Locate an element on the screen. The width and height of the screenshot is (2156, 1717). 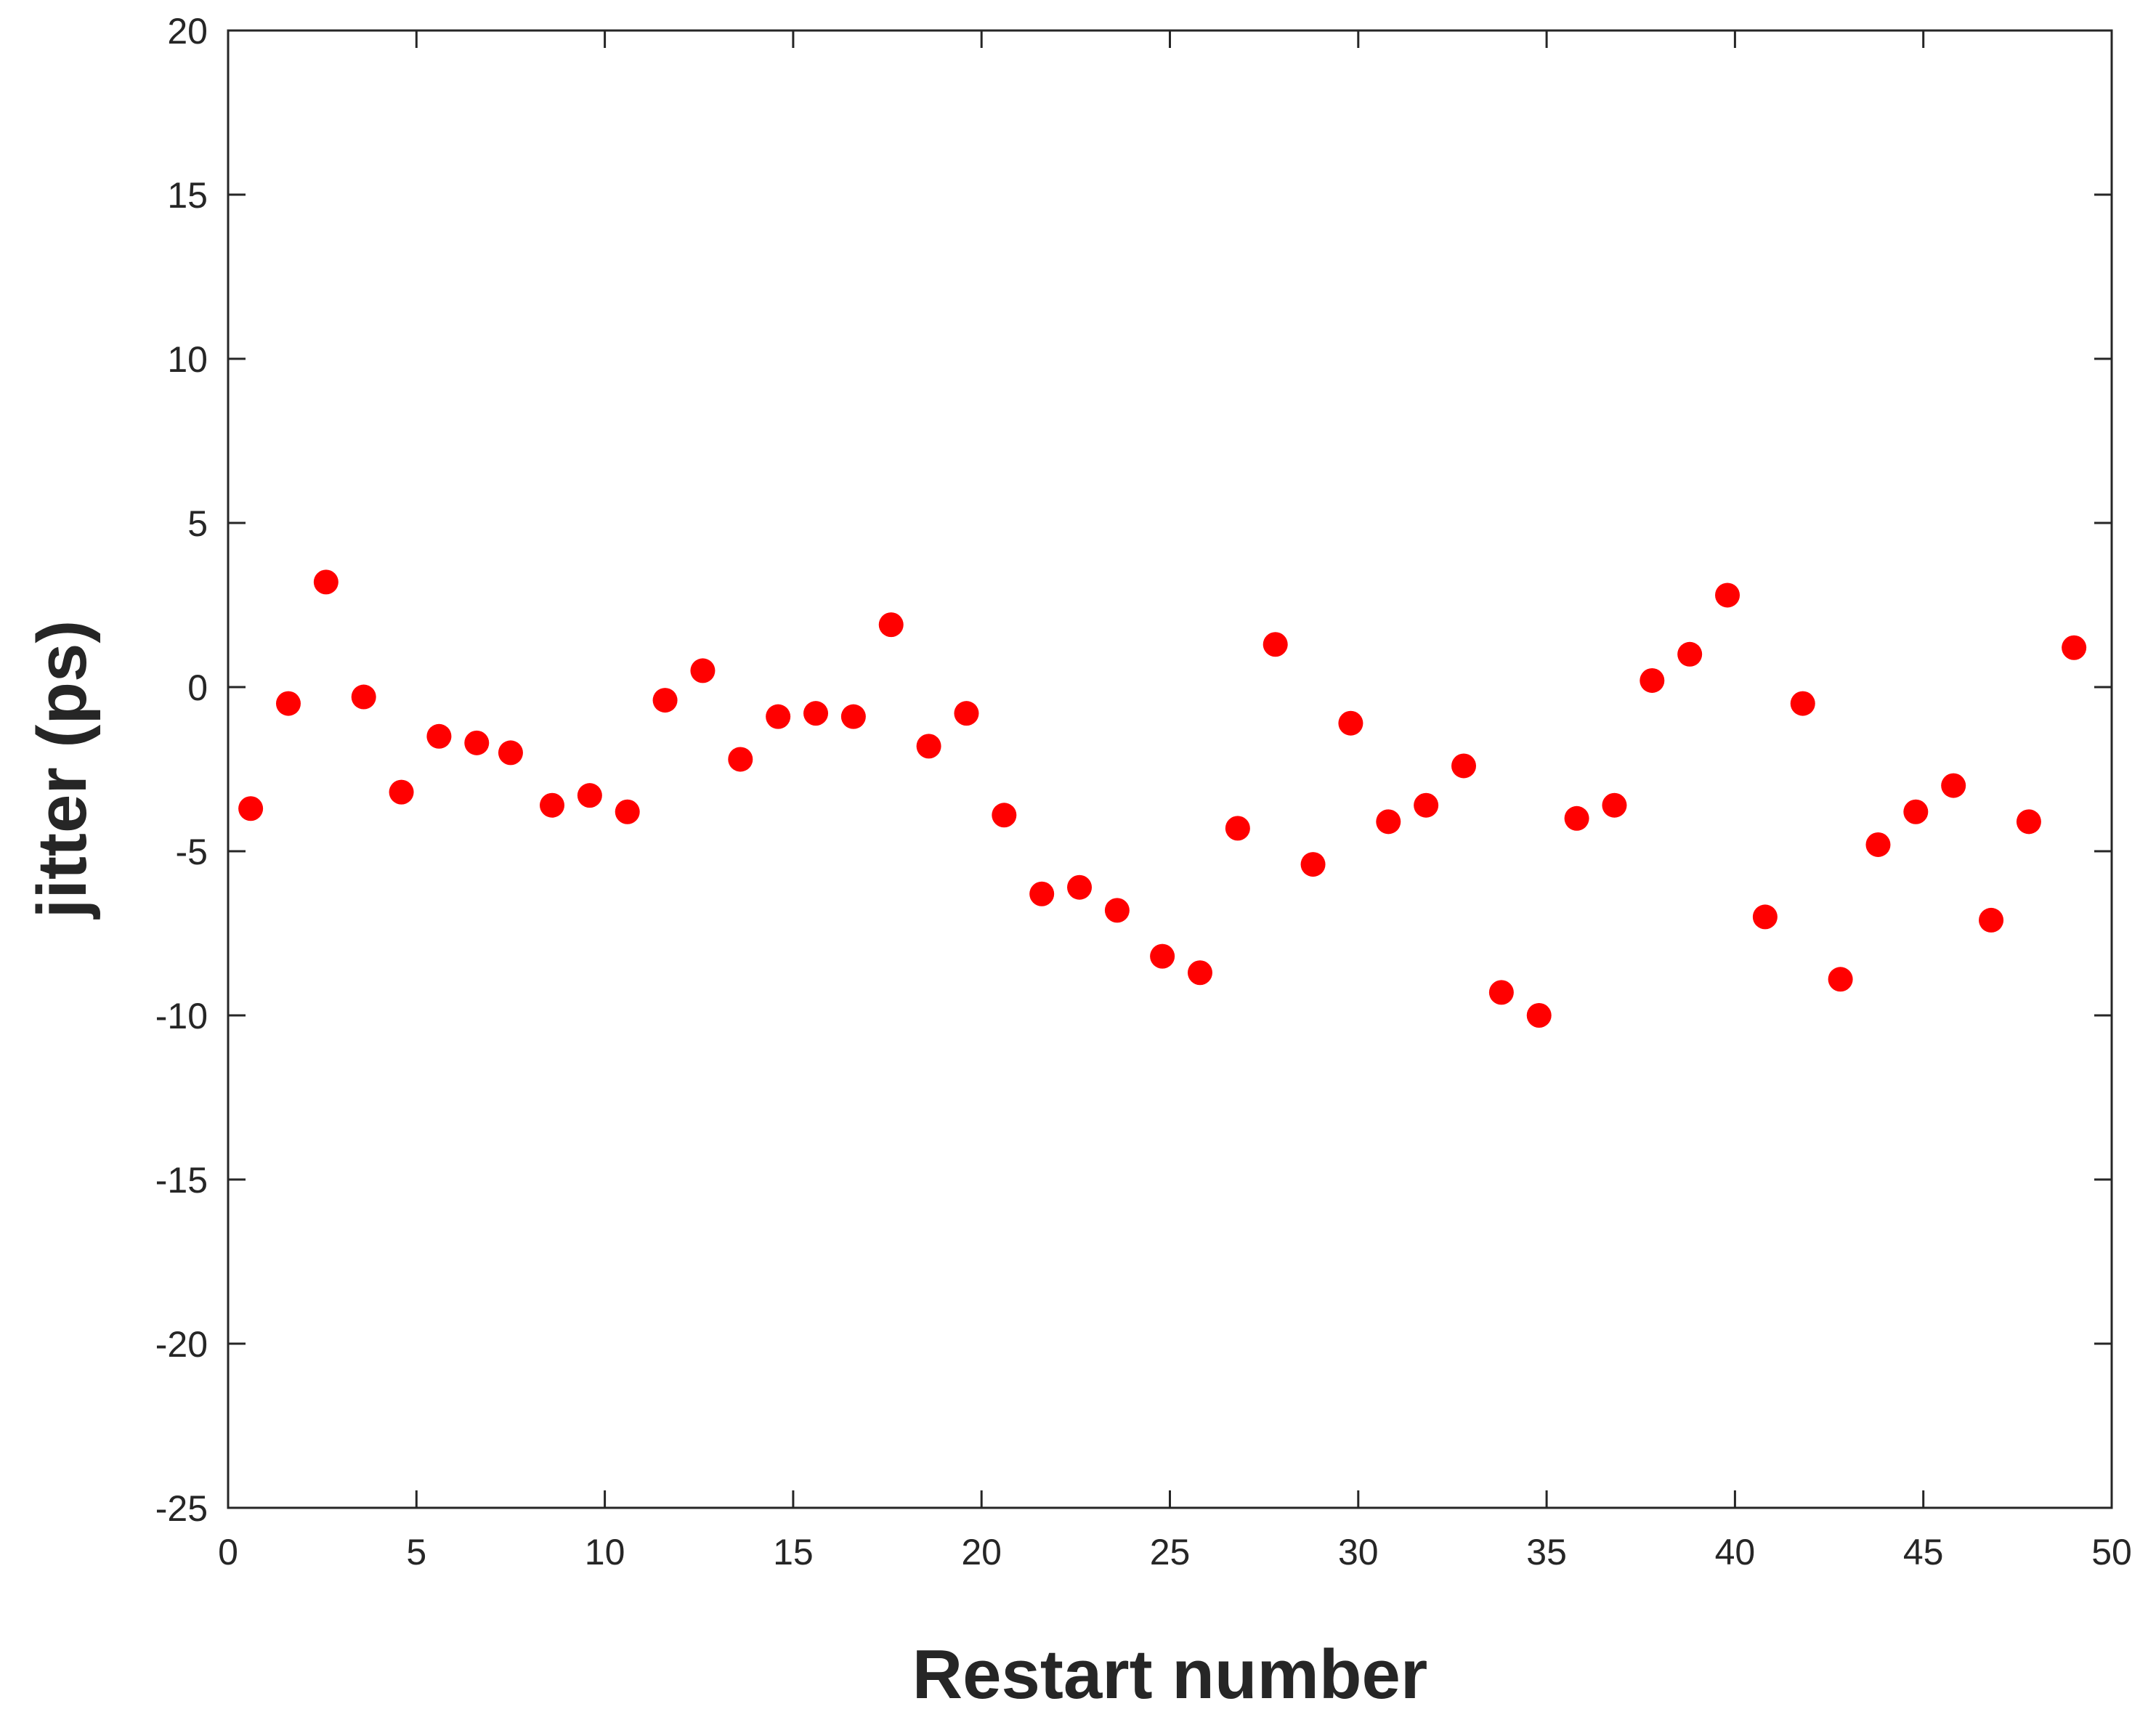
x-tick-label: 10 is located at coordinates (605, 1552).